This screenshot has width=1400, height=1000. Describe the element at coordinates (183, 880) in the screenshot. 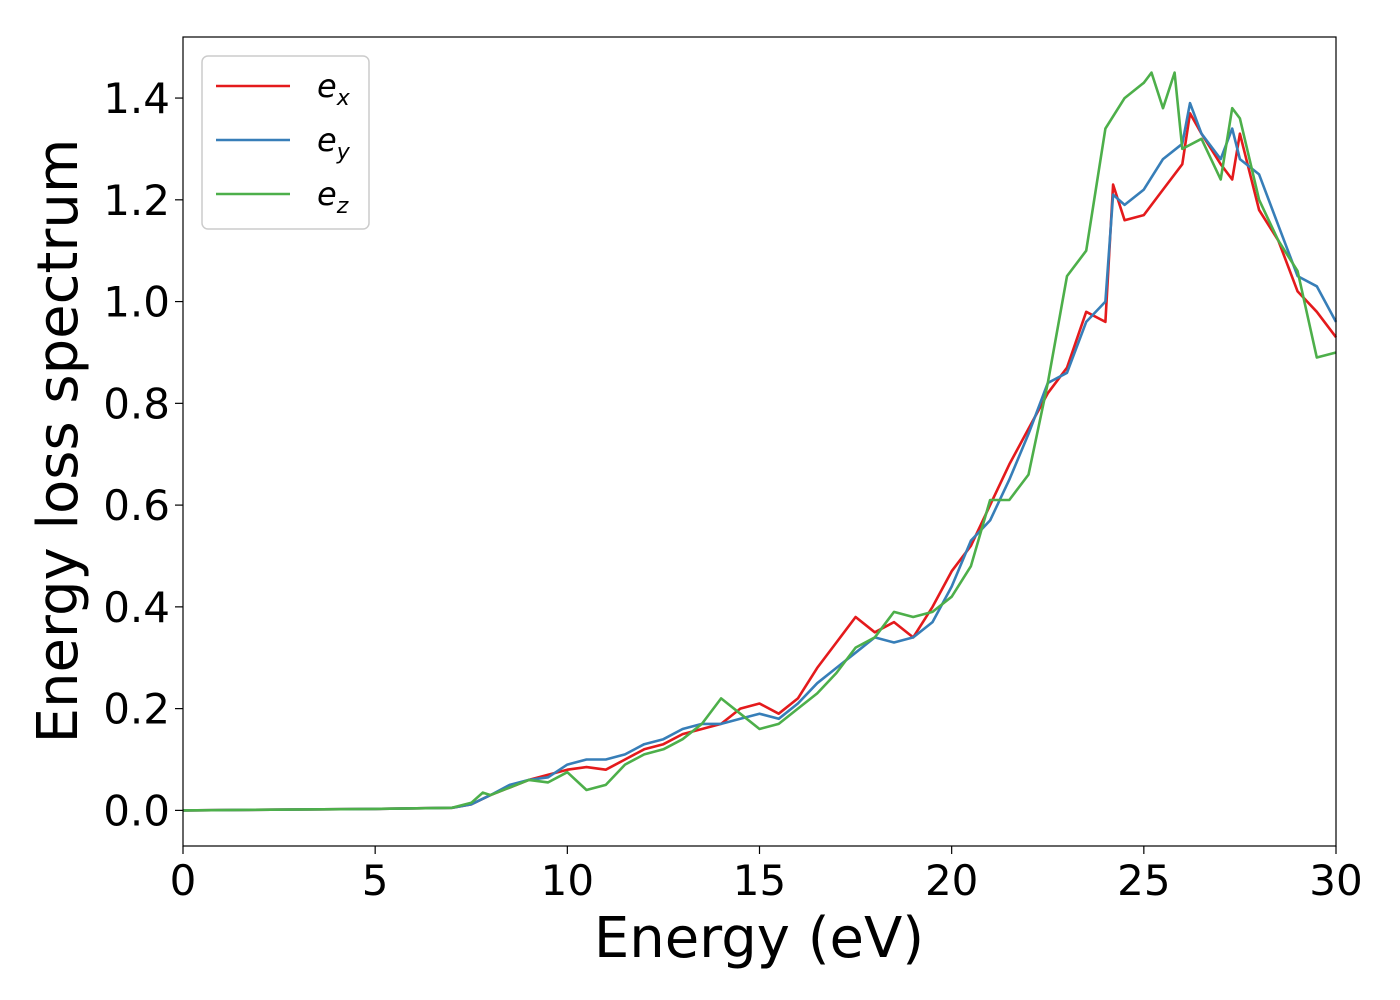

I see `x-tick-label: 0` at that location.